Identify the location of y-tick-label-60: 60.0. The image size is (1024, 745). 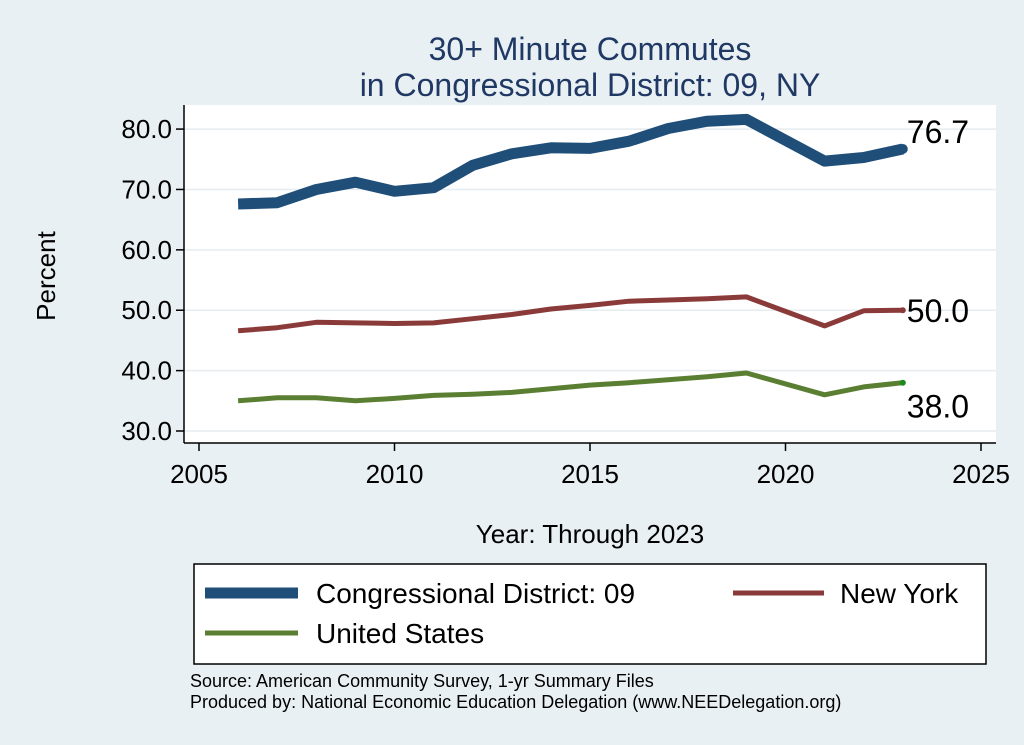
(146, 250).